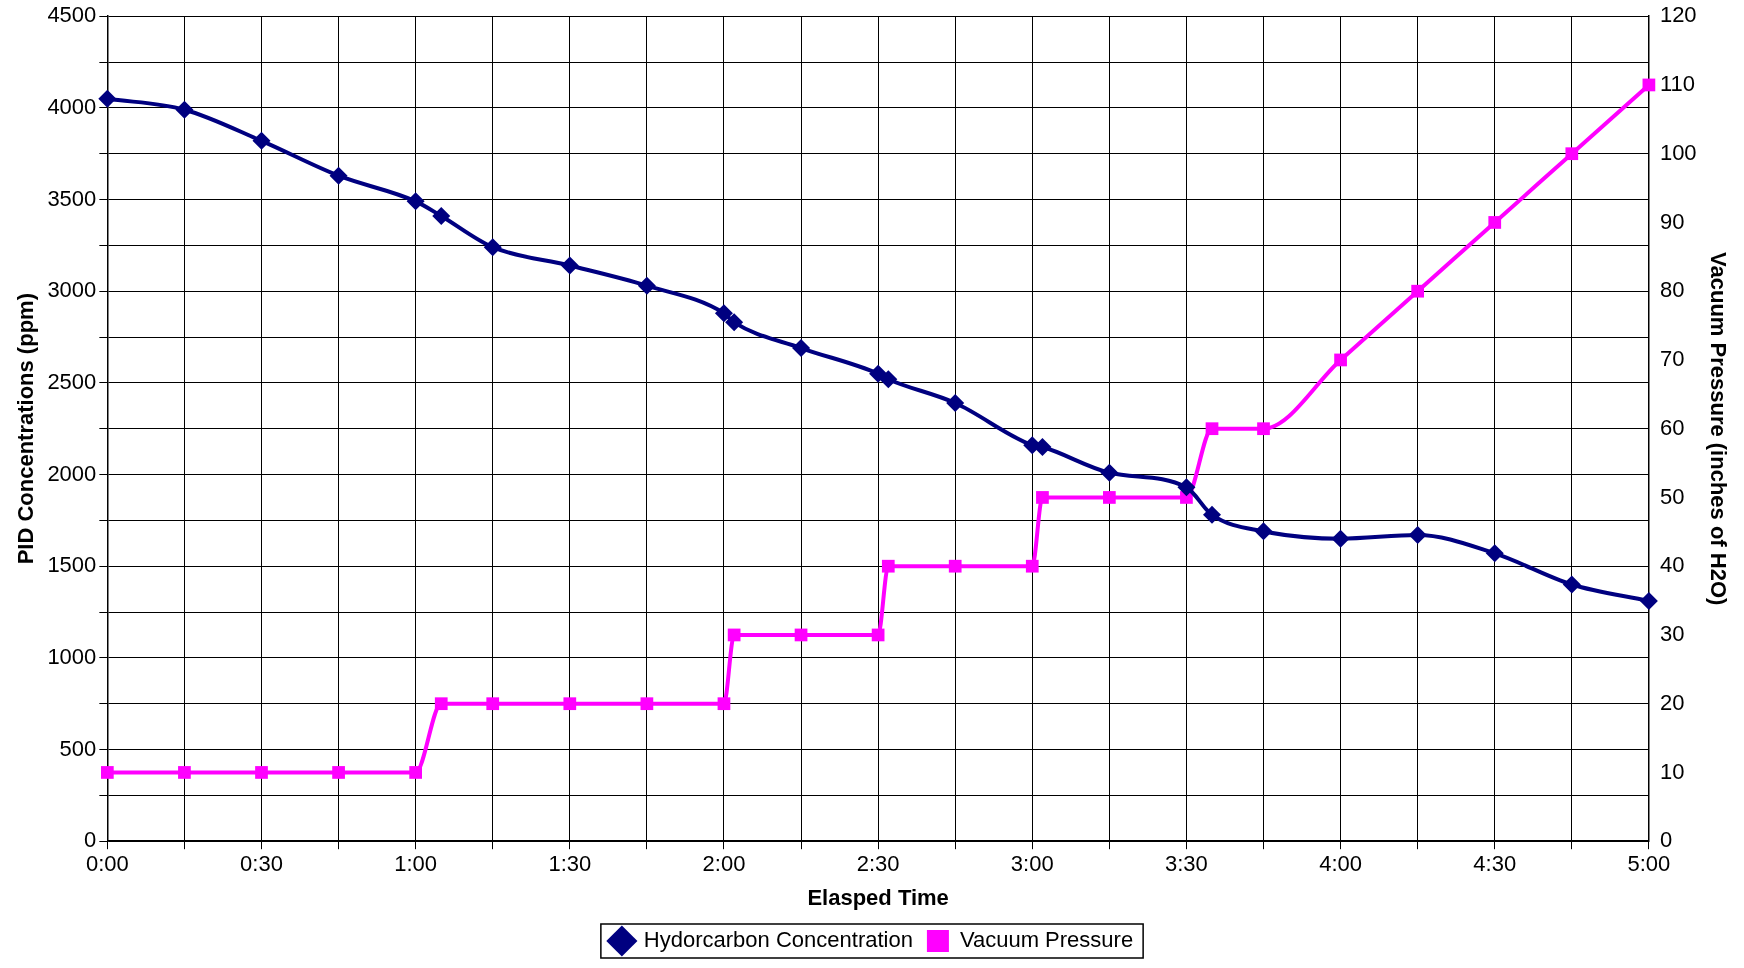 The width and height of the screenshot is (1744, 968). What do you see at coordinates (1649, 864) in the screenshot?
I see `x-tick-label: 5:00` at bounding box center [1649, 864].